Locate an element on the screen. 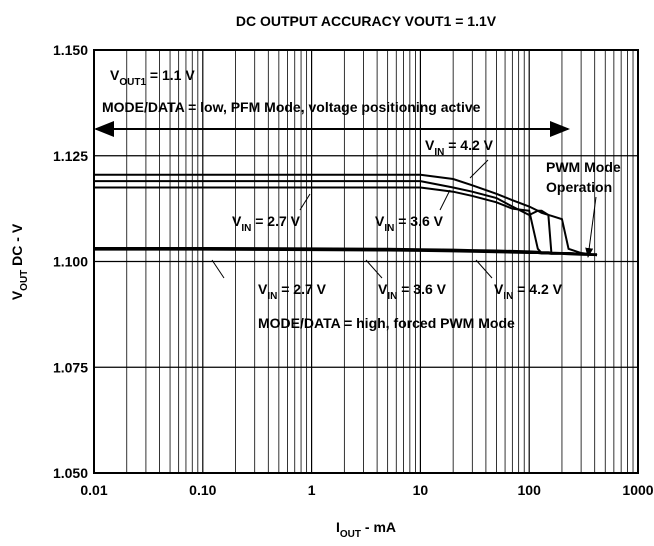 Image resolution: width=654 pixels, height=546 pixels. annotation-part: OUT1 is located at coordinates (132, 82).